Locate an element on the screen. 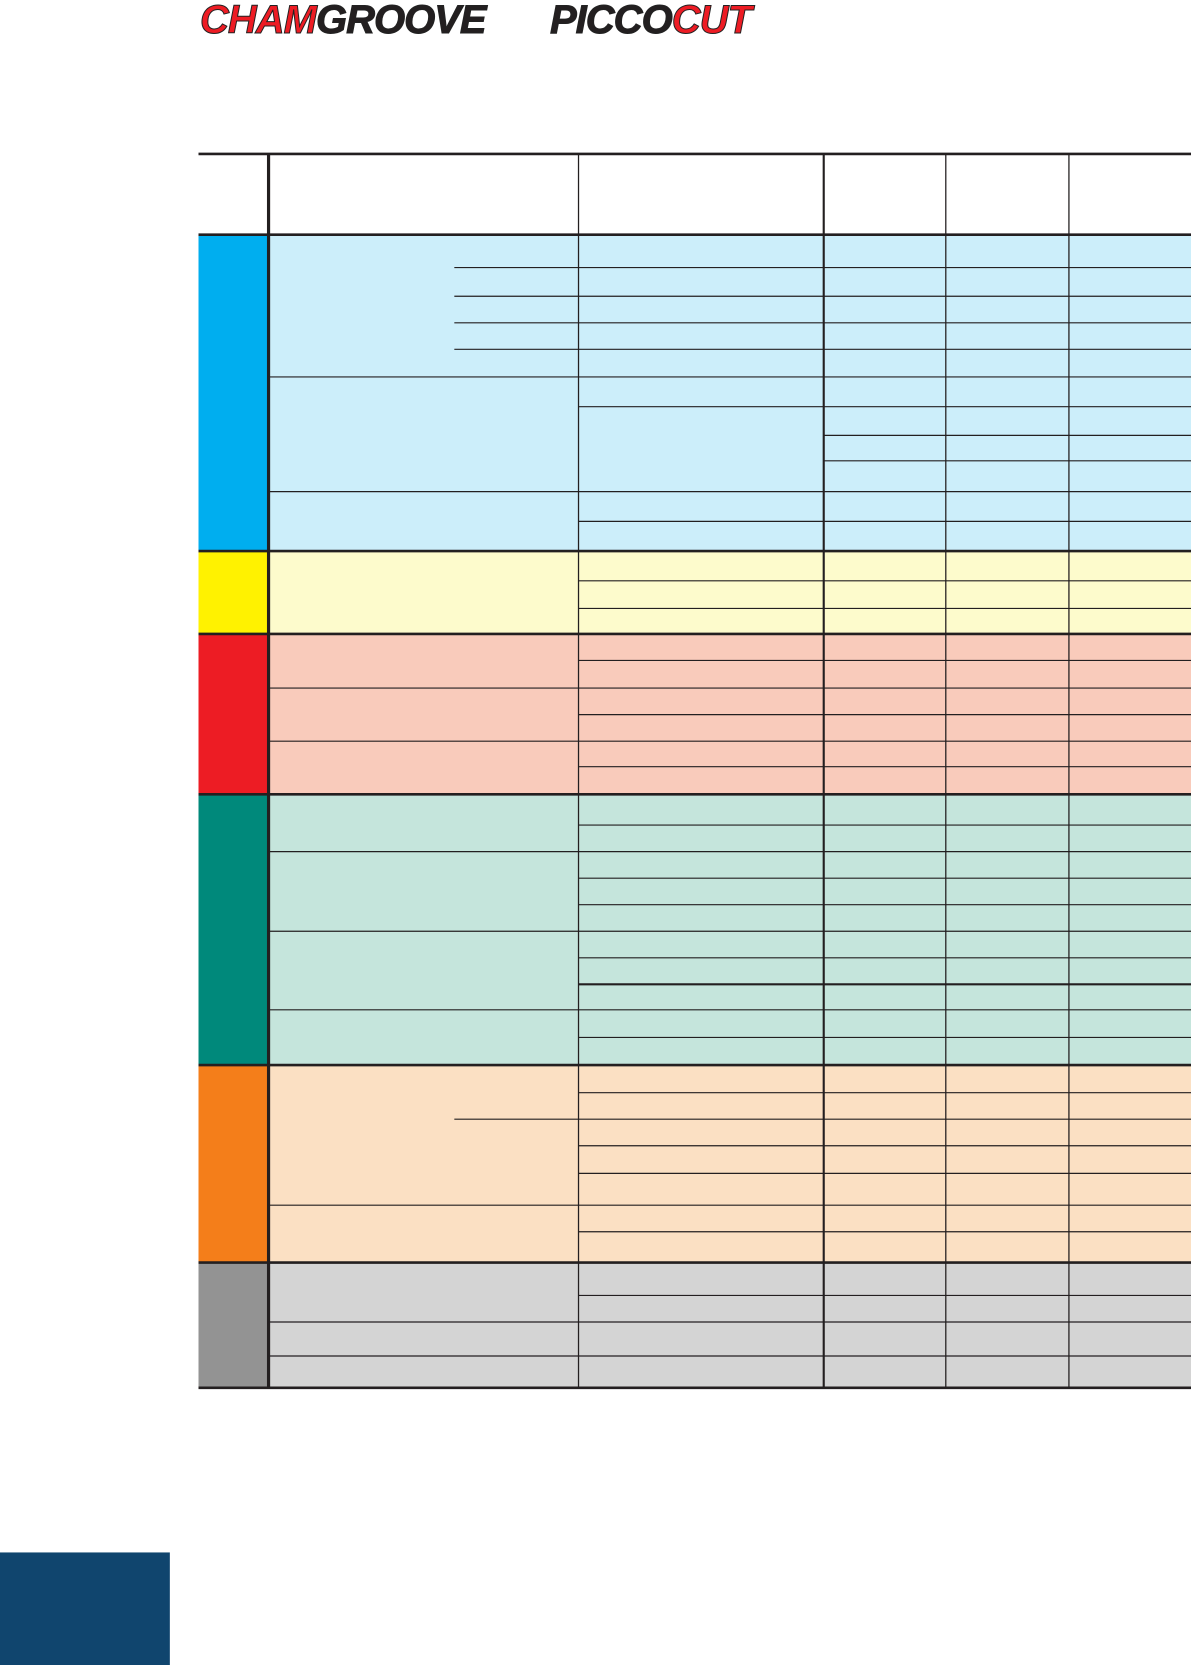  logo-main: PICCO is located at coordinates (612, 21).